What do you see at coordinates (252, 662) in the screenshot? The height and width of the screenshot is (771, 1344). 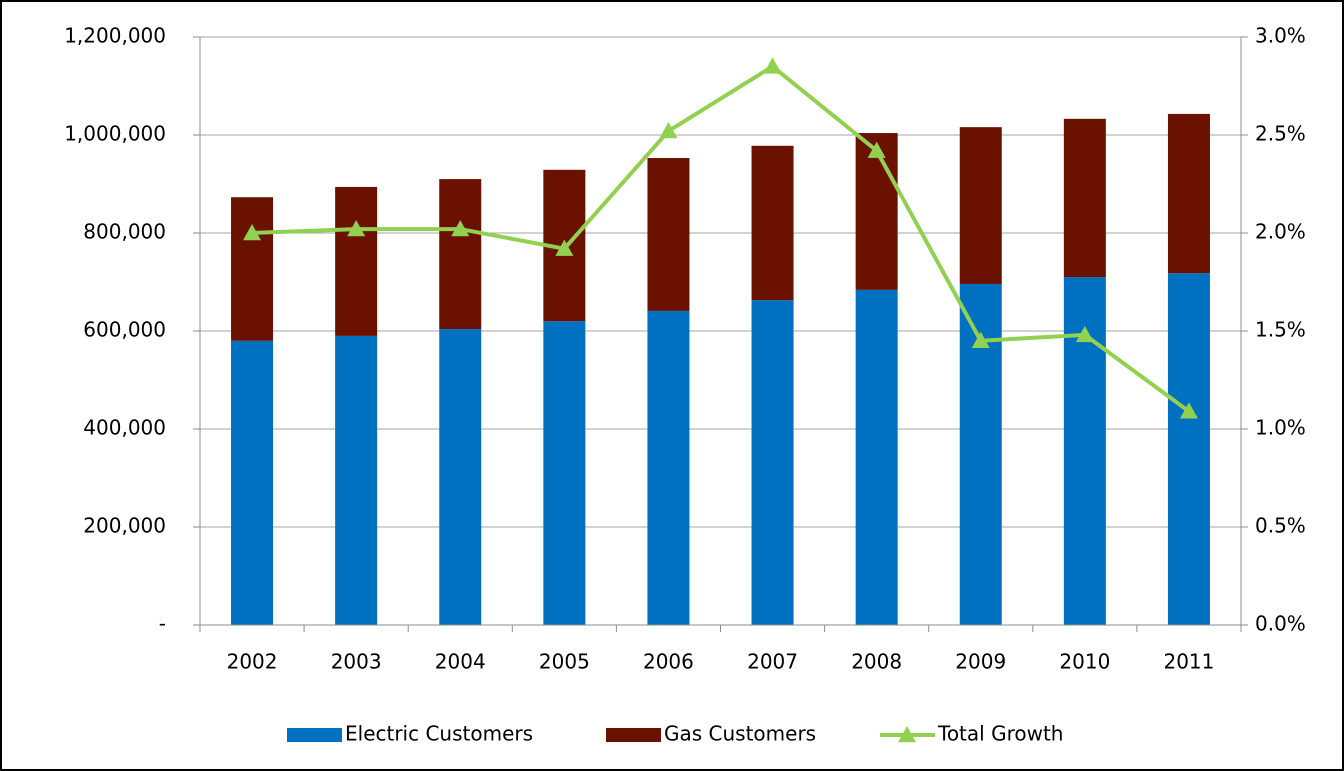 I see `x-tick-label: 2002` at bounding box center [252, 662].